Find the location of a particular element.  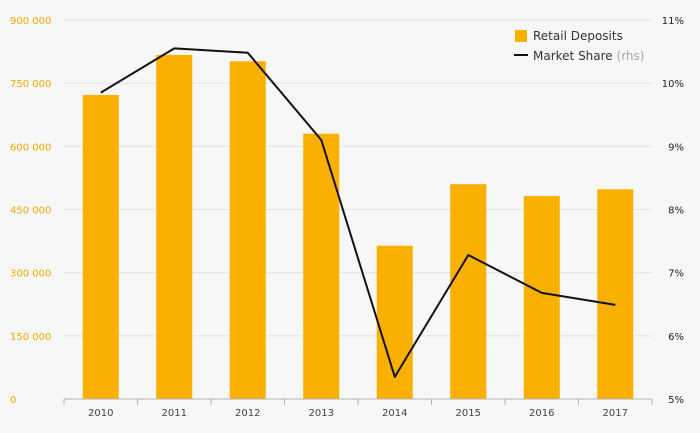

bar-2010 is located at coordinates (100, 247).